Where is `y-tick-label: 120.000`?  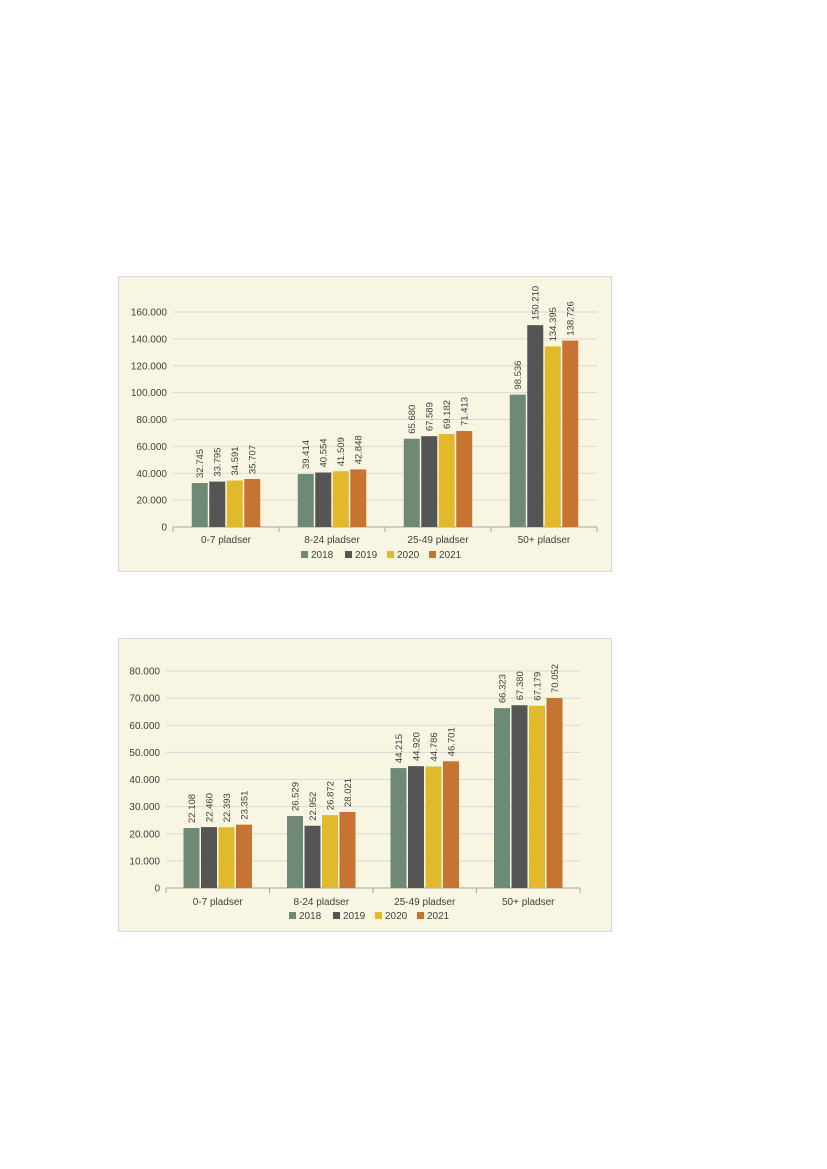
y-tick-label: 120.000 is located at coordinates (149, 366).